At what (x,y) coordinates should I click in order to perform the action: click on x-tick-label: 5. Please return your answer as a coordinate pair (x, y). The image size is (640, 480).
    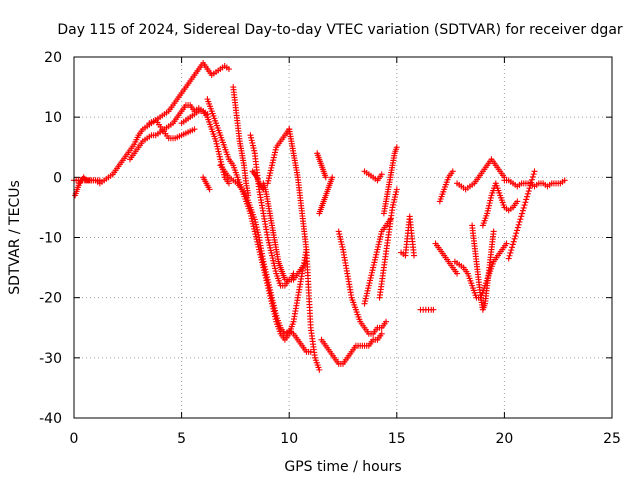
    Looking at the image, I should click on (181, 439).